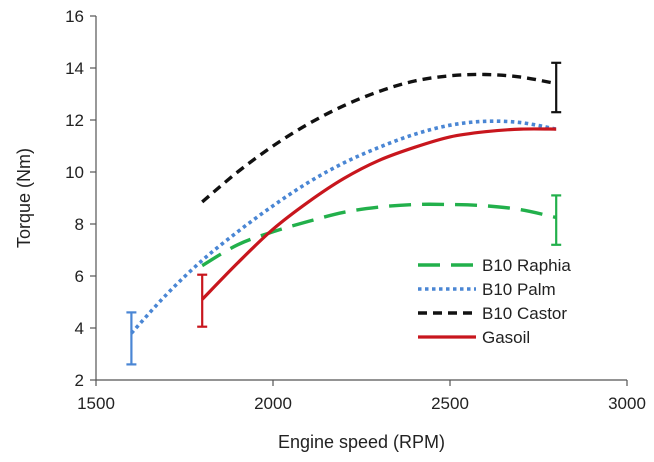 The image size is (654, 462). What do you see at coordinates (474, 337) in the screenshot?
I see `legend-item: Gasoil` at bounding box center [474, 337].